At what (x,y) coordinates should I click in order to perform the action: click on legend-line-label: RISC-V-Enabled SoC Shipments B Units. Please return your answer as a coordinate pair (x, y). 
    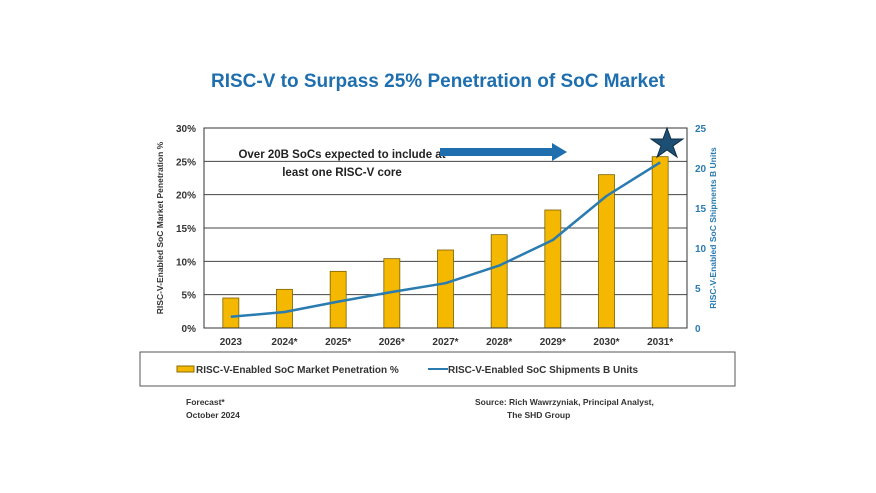
    Looking at the image, I should click on (543, 370).